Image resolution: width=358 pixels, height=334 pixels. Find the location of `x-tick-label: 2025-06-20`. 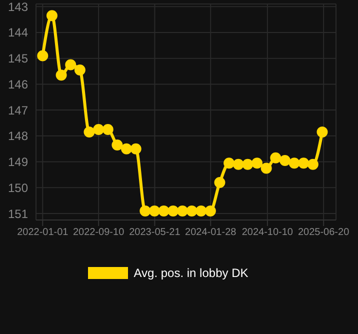

x-tick-label: 2025-06-20 is located at coordinates (324, 232).